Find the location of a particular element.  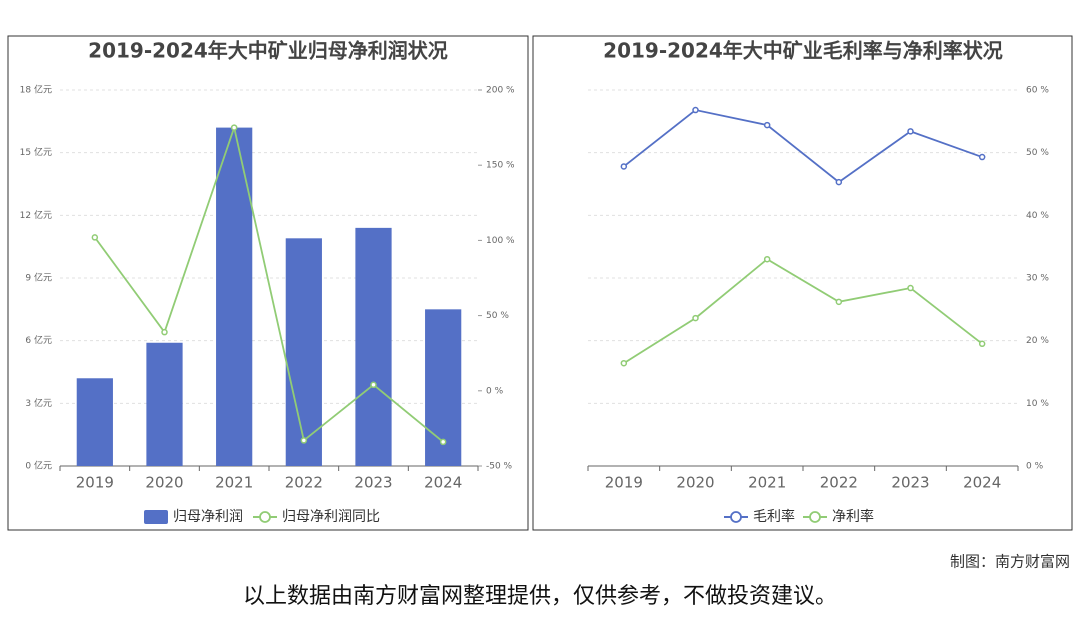

y2-tick-label: 100 % is located at coordinates (500, 241).